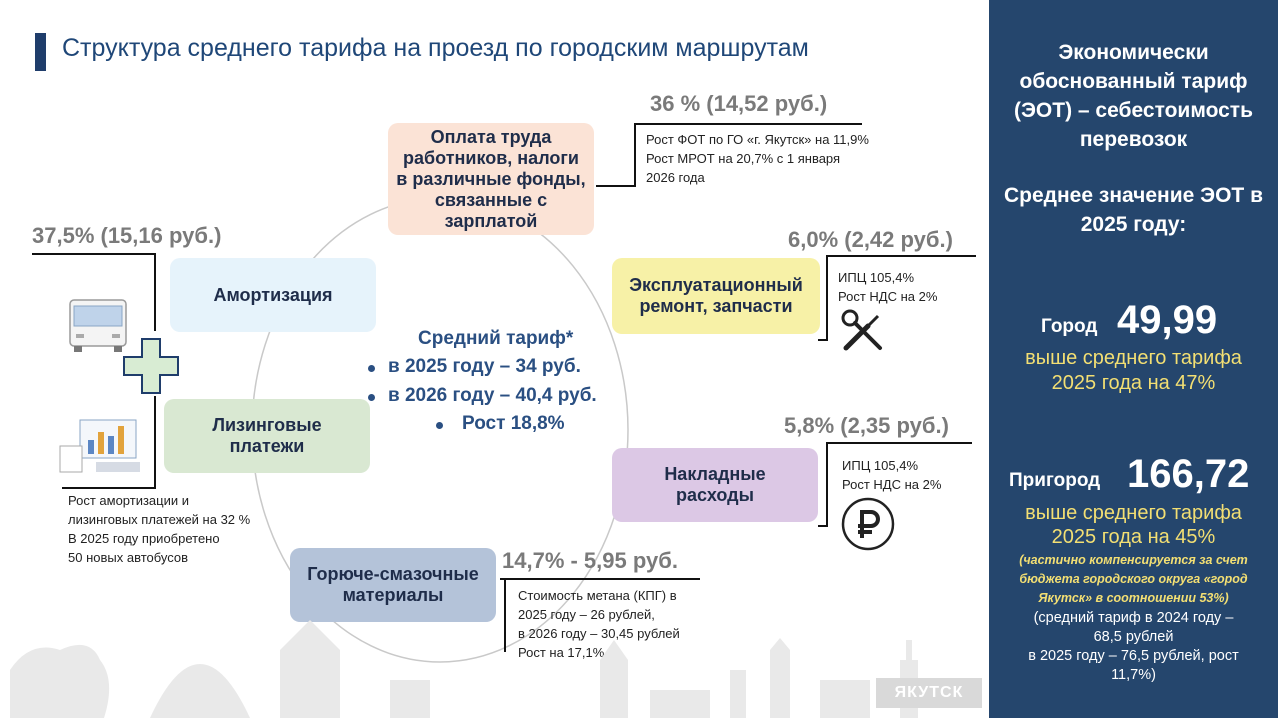  What do you see at coordinates (99, 446) in the screenshot?
I see `finance-chart-icon` at bounding box center [99, 446].